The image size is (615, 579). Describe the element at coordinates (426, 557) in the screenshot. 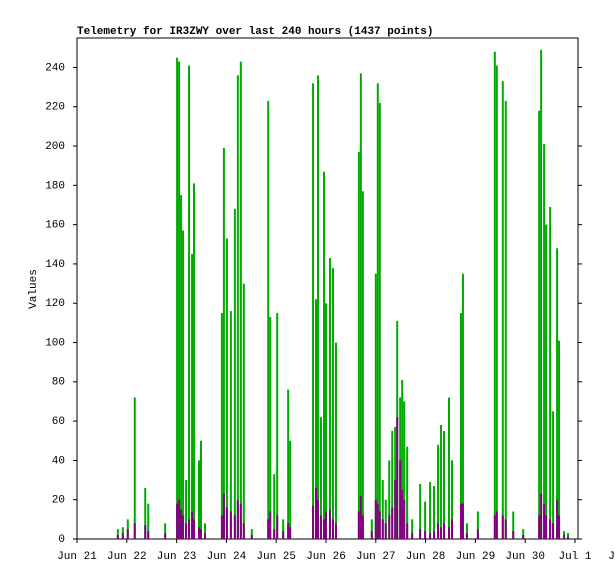

I see `x-tick-label: Jun 28` at that location.